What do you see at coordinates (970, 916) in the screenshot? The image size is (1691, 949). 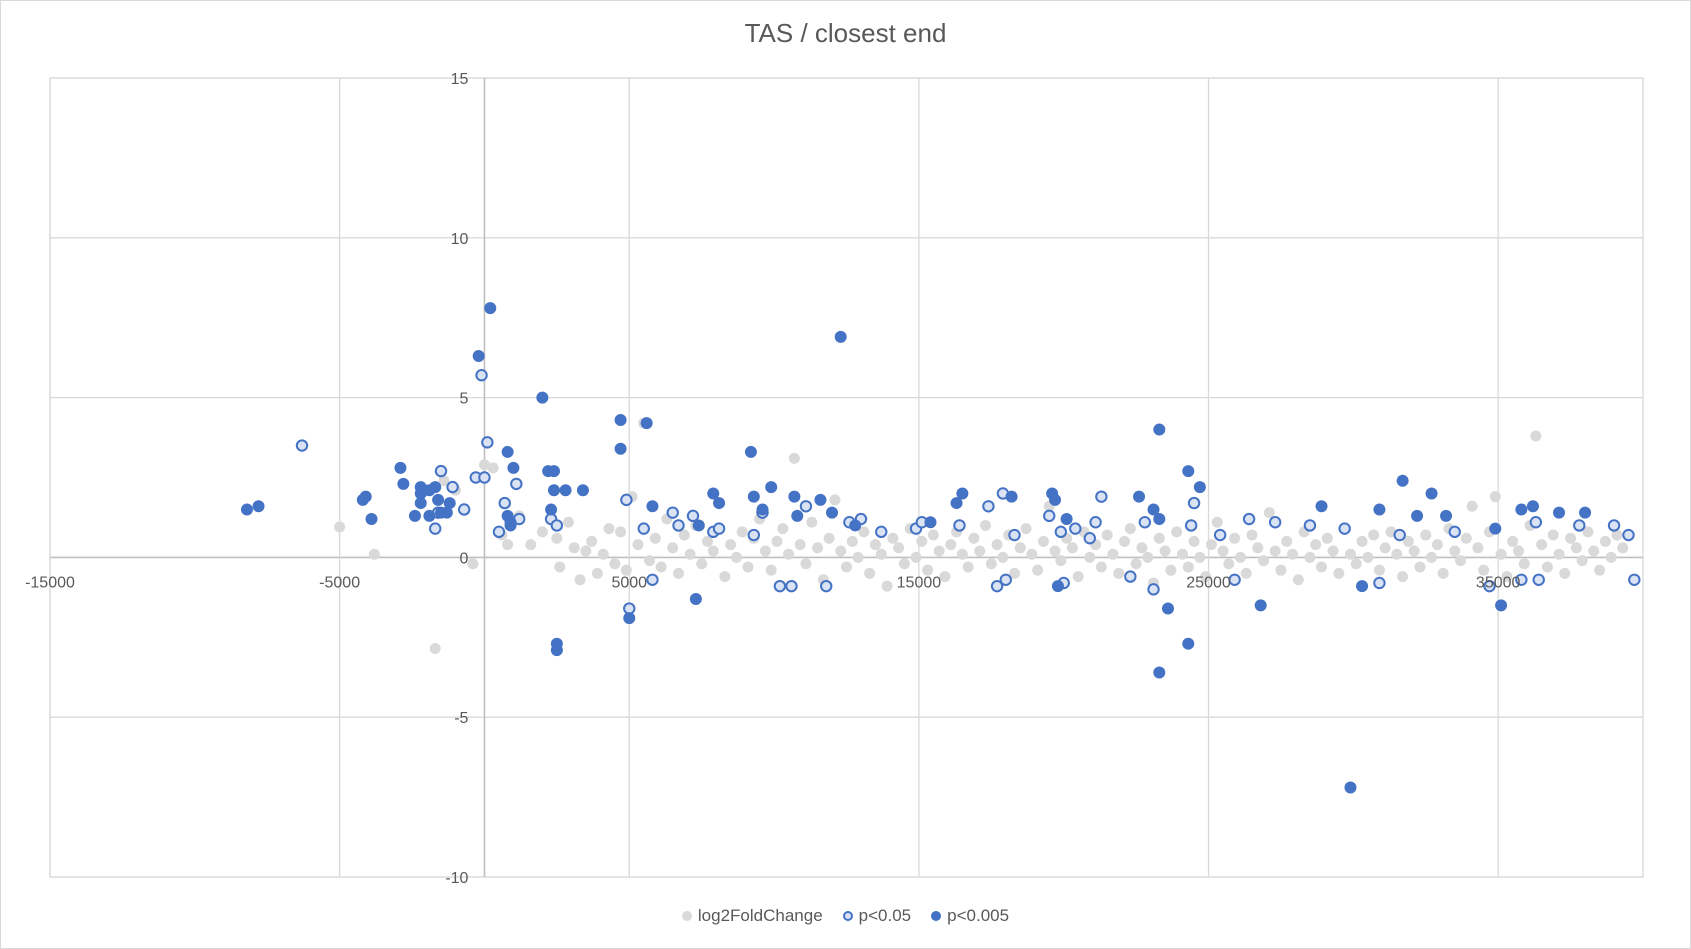 I see `legend-item: p<0.005` at bounding box center [970, 916].